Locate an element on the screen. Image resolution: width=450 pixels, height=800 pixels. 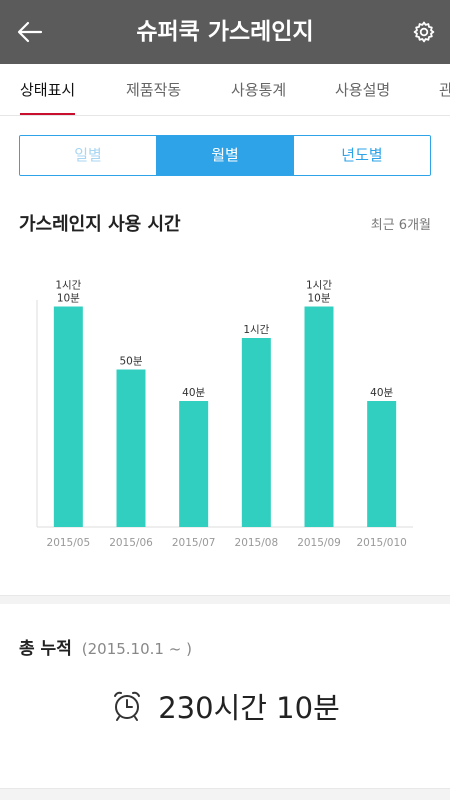
chart-x-tick-label: 2015/06 is located at coordinates (131, 543).